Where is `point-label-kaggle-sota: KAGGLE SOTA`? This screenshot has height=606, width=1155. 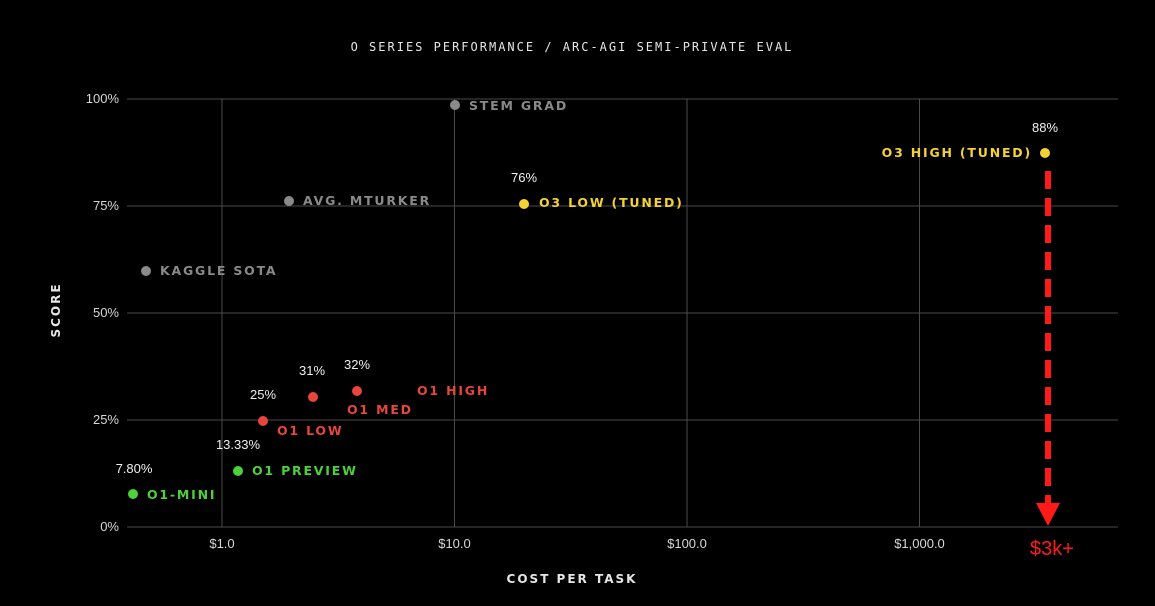
point-label-kaggle-sota: KAGGLE SOTA is located at coordinates (218, 270).